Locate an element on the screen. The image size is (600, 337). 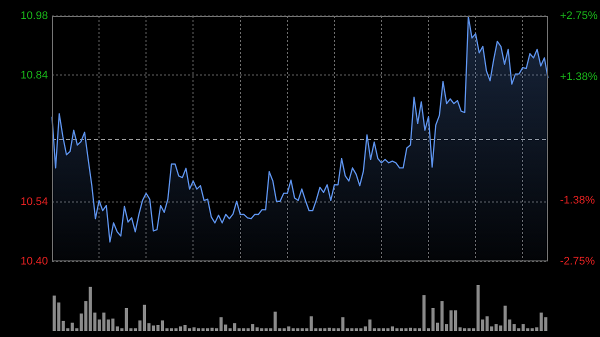
y2-tick-label: +2.75% is located at coordinates (579, 16).